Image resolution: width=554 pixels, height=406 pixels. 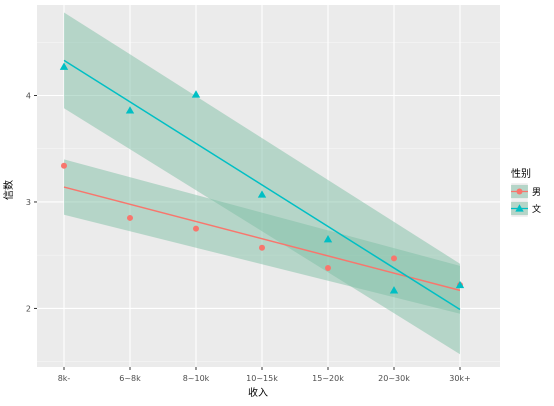 I want to click on x-tick-label: 15~20k, so click(x=328, y=378).